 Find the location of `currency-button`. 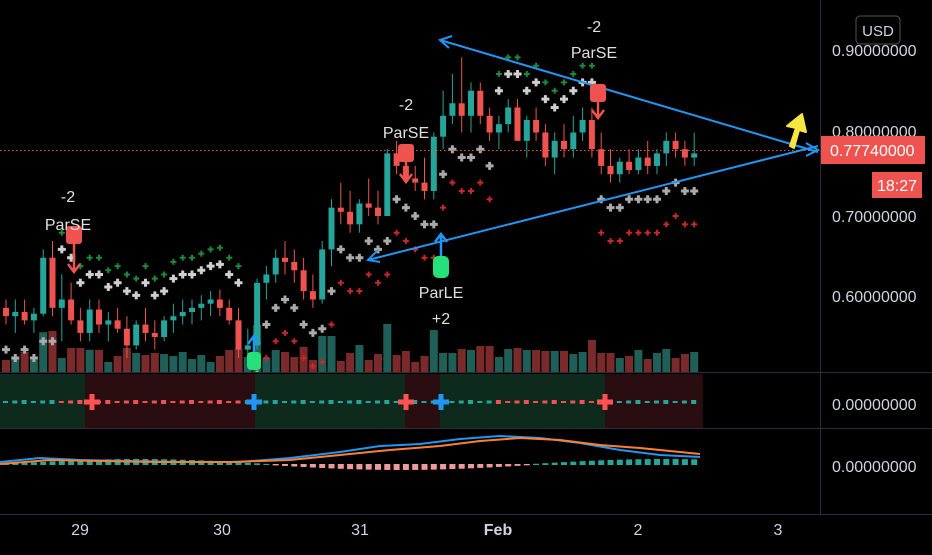

currency-button is located at coordinates (878, 30).